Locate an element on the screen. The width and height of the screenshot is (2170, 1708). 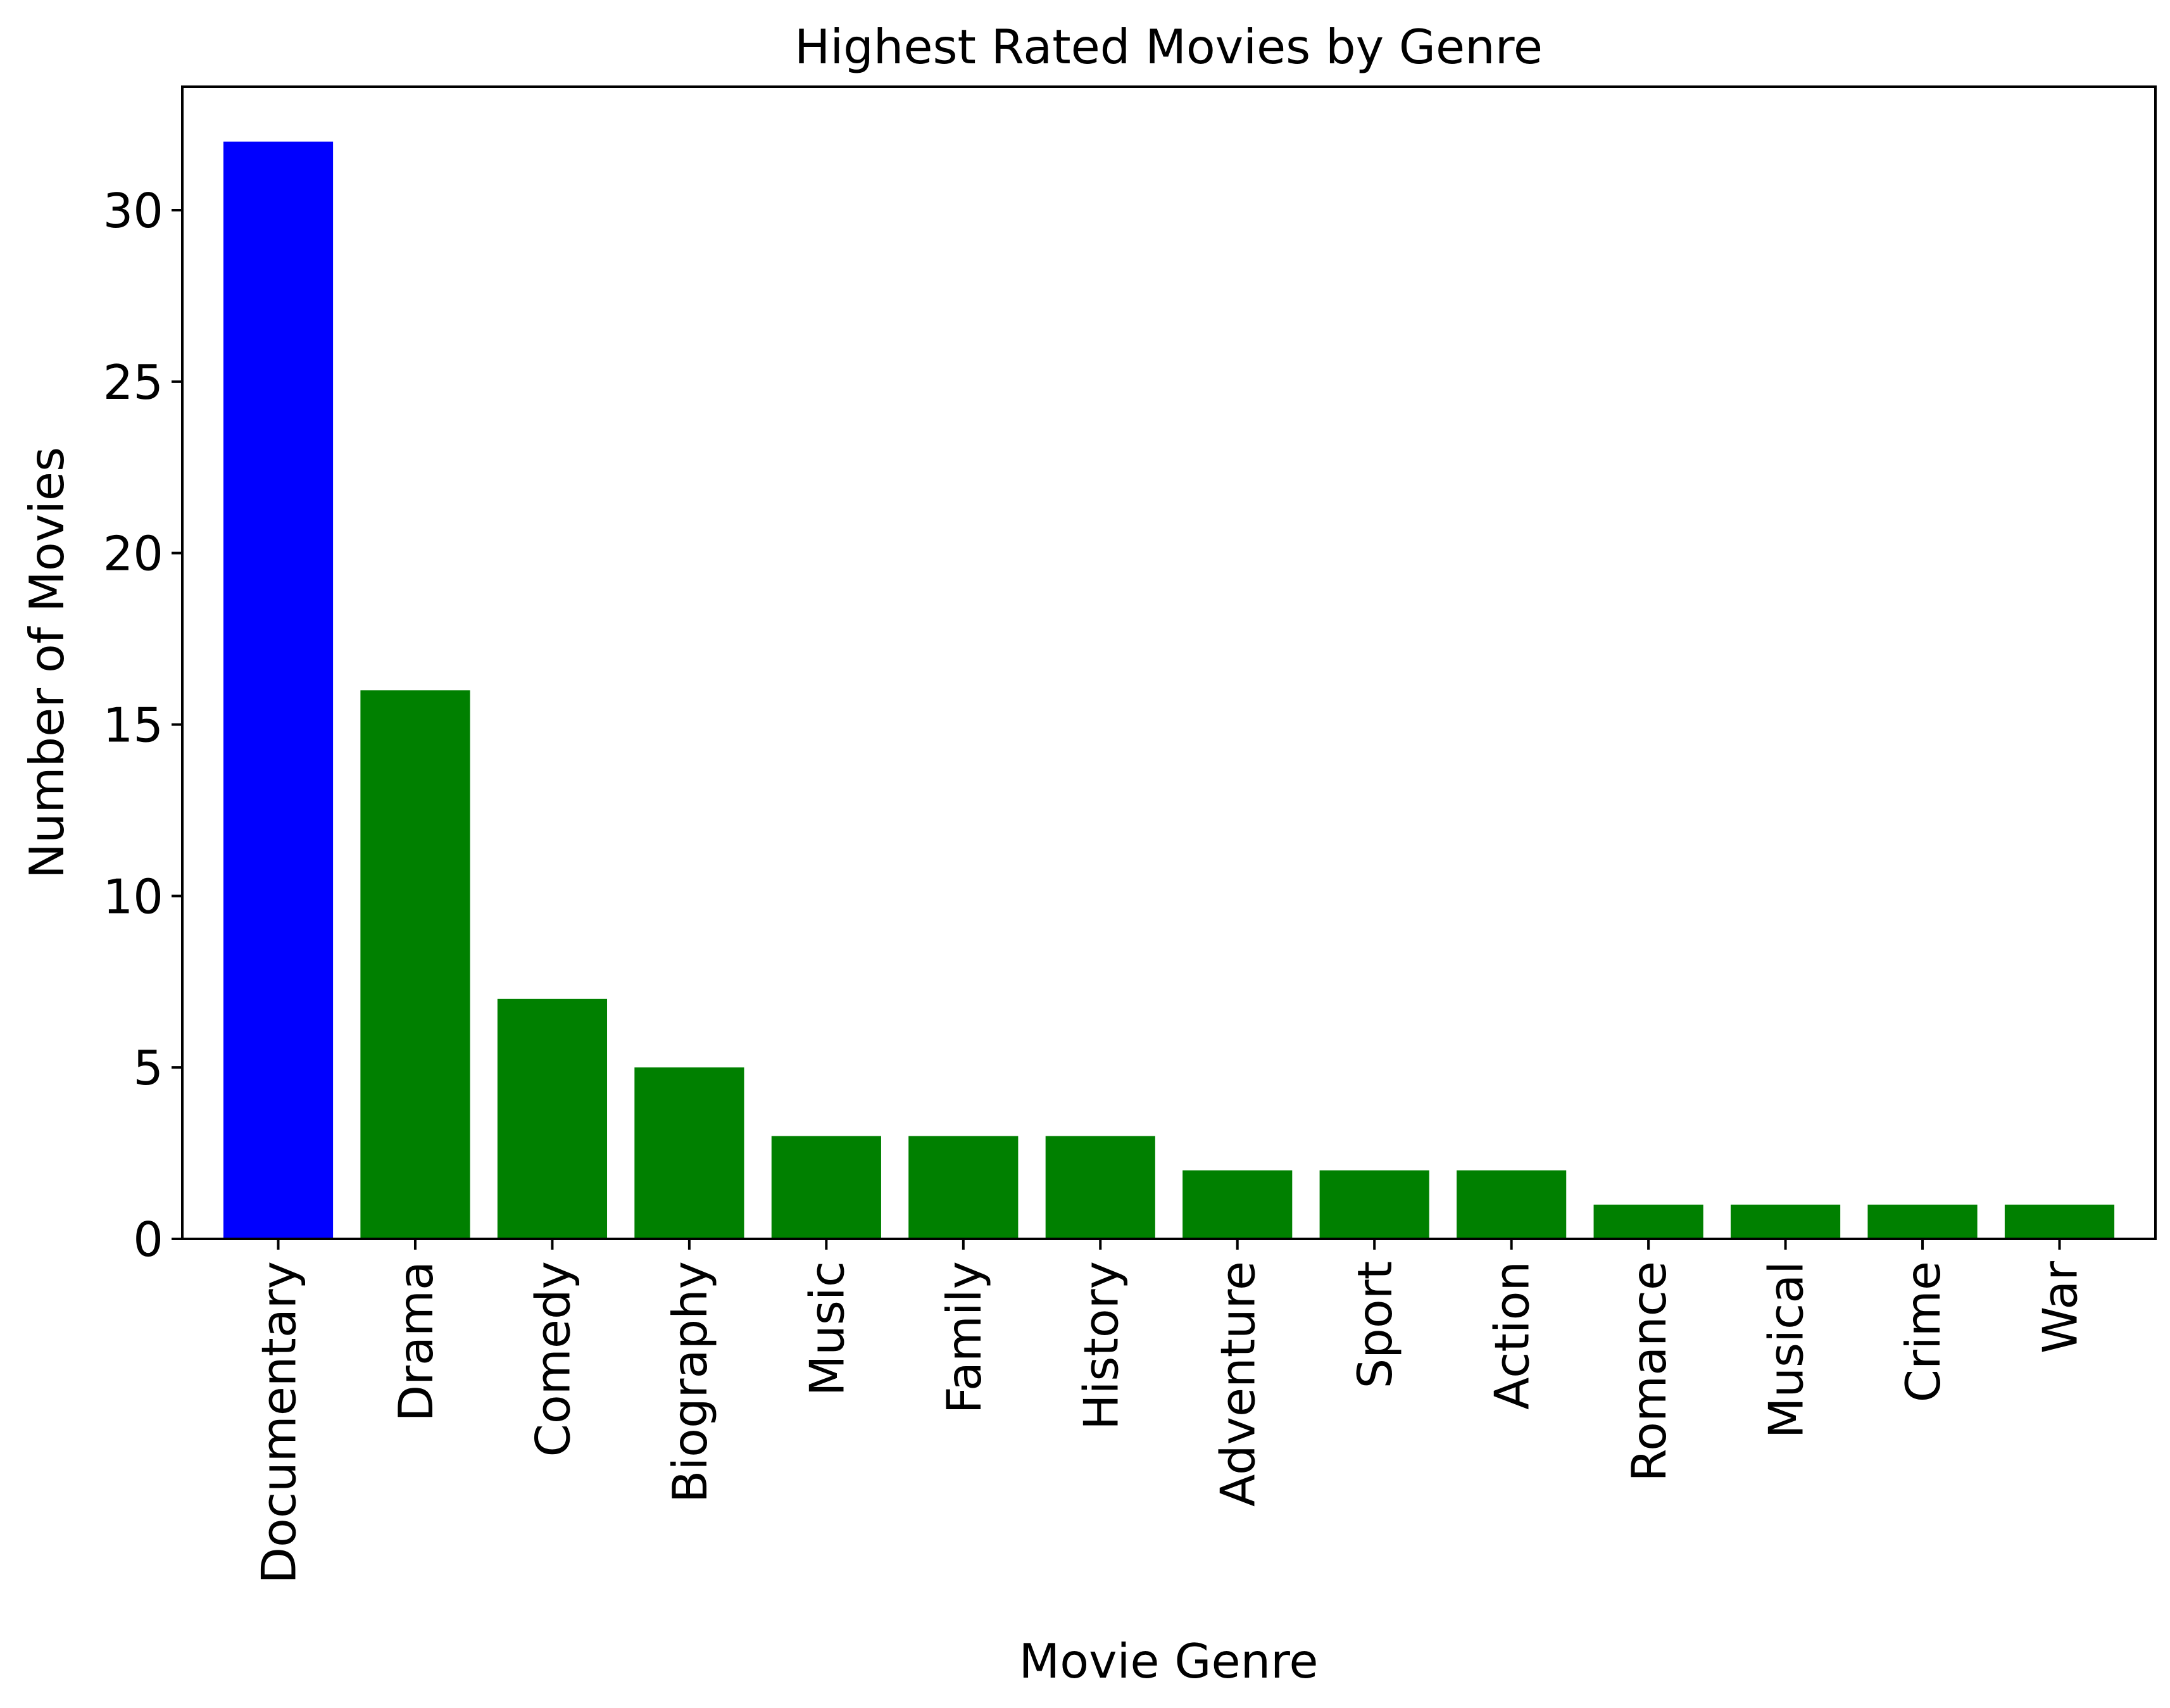
x-axis-label: Movie Genre is located at coordinates (1169, 1661).